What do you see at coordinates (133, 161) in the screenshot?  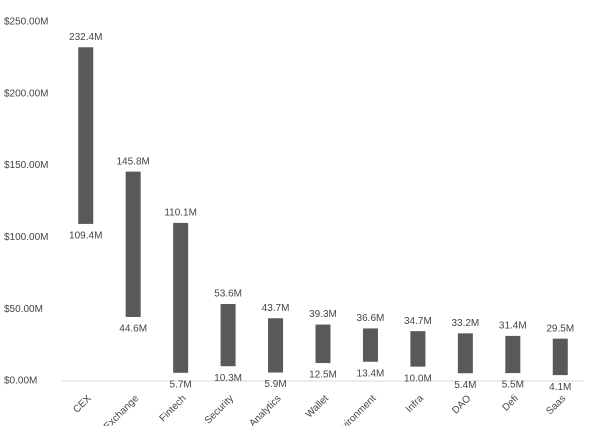 I see `high-label: 145.8M` at bounding box center [133, 161].